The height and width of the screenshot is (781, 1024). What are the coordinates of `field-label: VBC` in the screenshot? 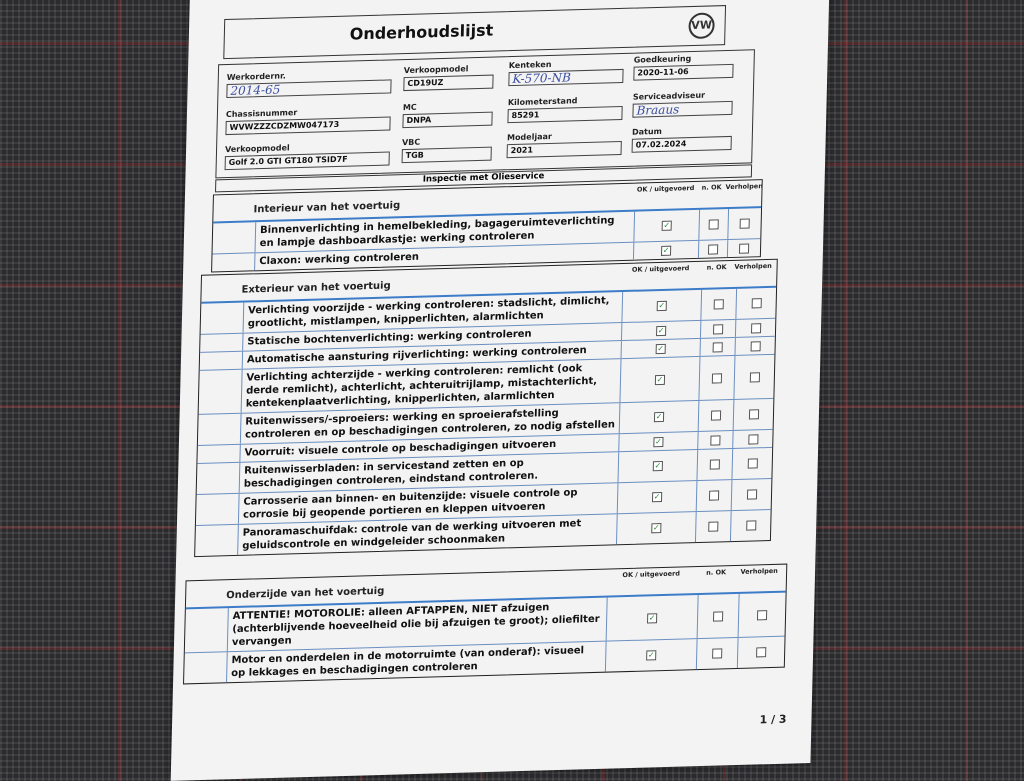 It's located at (411, 142).